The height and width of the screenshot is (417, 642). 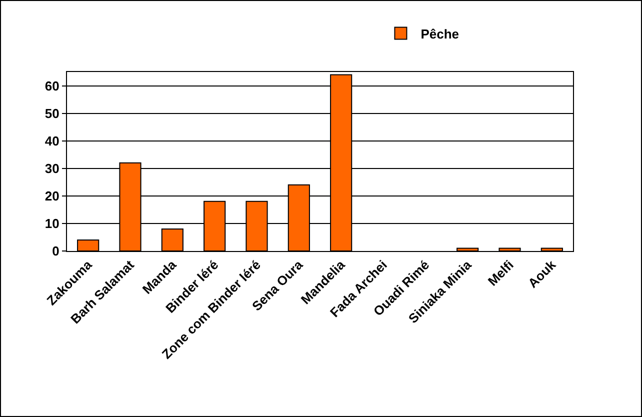 What do you see at coordinates (440, 34) in the screenshot?
I see `legend-label: Pêche` at bounding box center [440, 34].